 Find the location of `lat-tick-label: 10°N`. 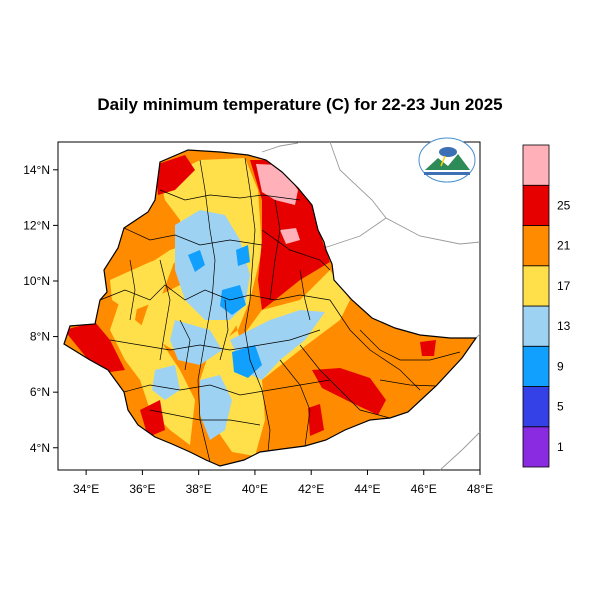

lat-tick-label: 10°N is located at coordinates (36, 281).